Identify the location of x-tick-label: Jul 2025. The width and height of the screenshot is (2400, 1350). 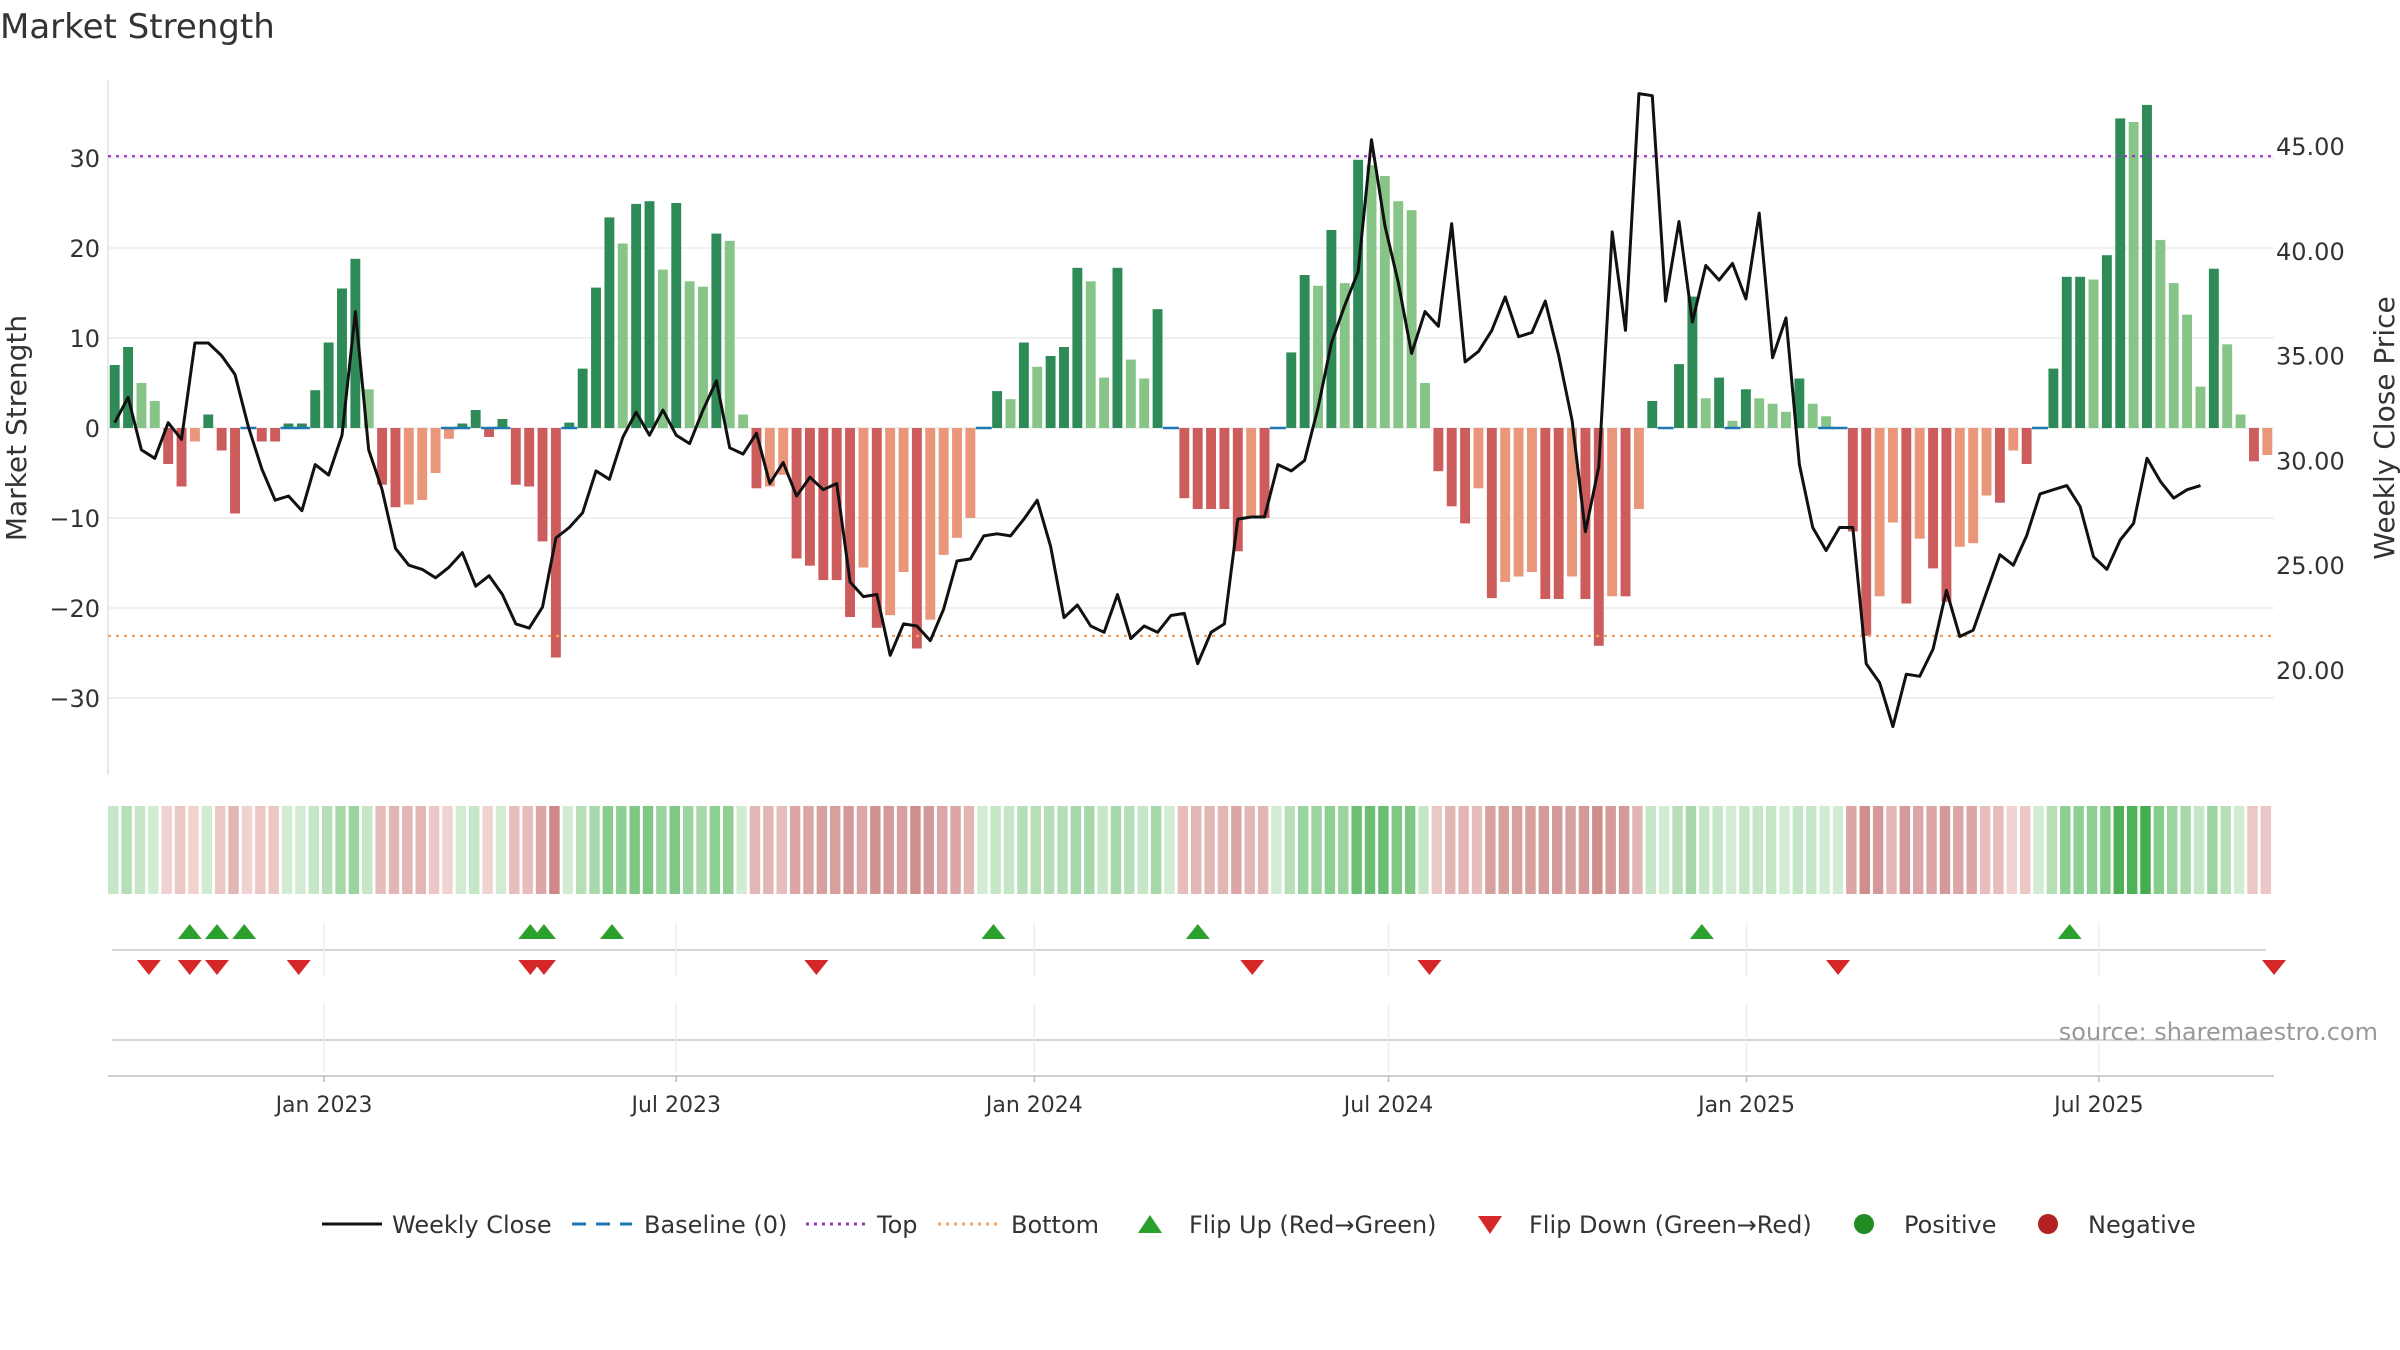
(2098, 1105).